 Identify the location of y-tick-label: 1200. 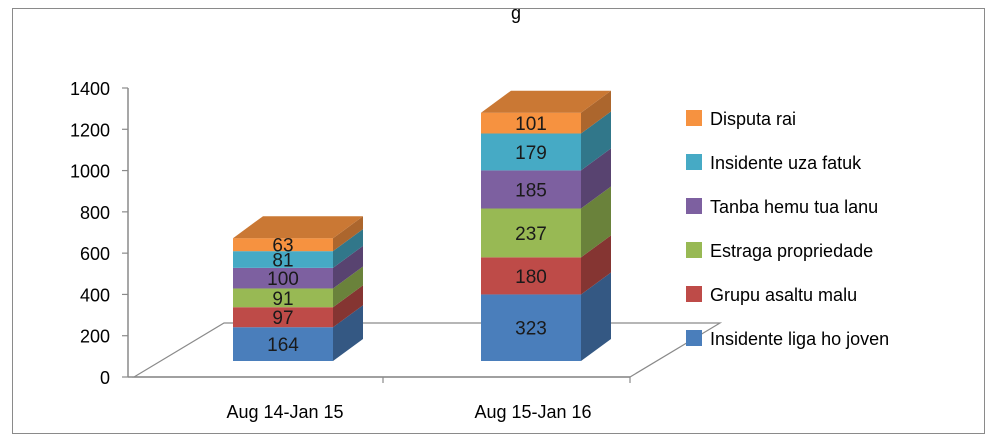
(90, 130).